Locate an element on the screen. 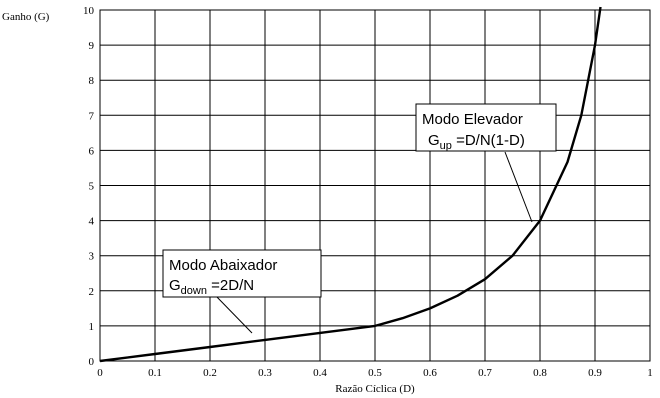 This screenshot has height=398, width=660. x-tick-label: 0.5 is located at coordinates (375, 373).